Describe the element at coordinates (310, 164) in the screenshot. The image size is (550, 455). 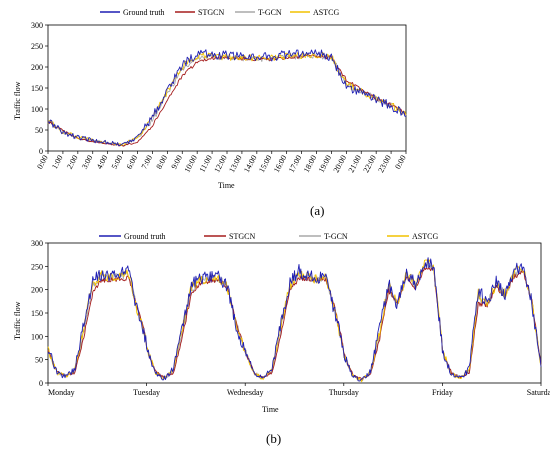
I see `x-tick-label: 18:00` at that location.